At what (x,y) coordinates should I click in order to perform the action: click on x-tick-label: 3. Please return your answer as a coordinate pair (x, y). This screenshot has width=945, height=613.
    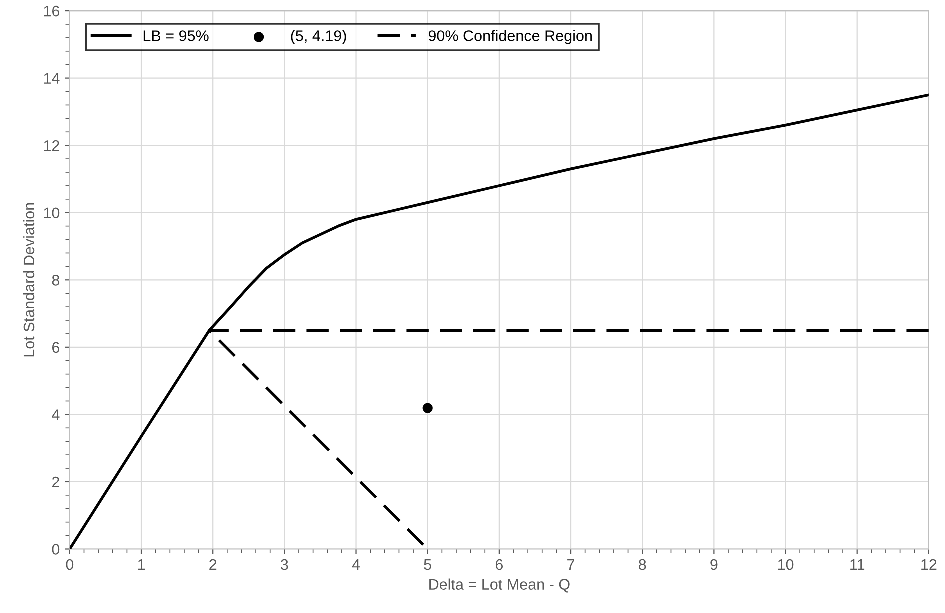
    Looking at the image, I should click on (284, 564).